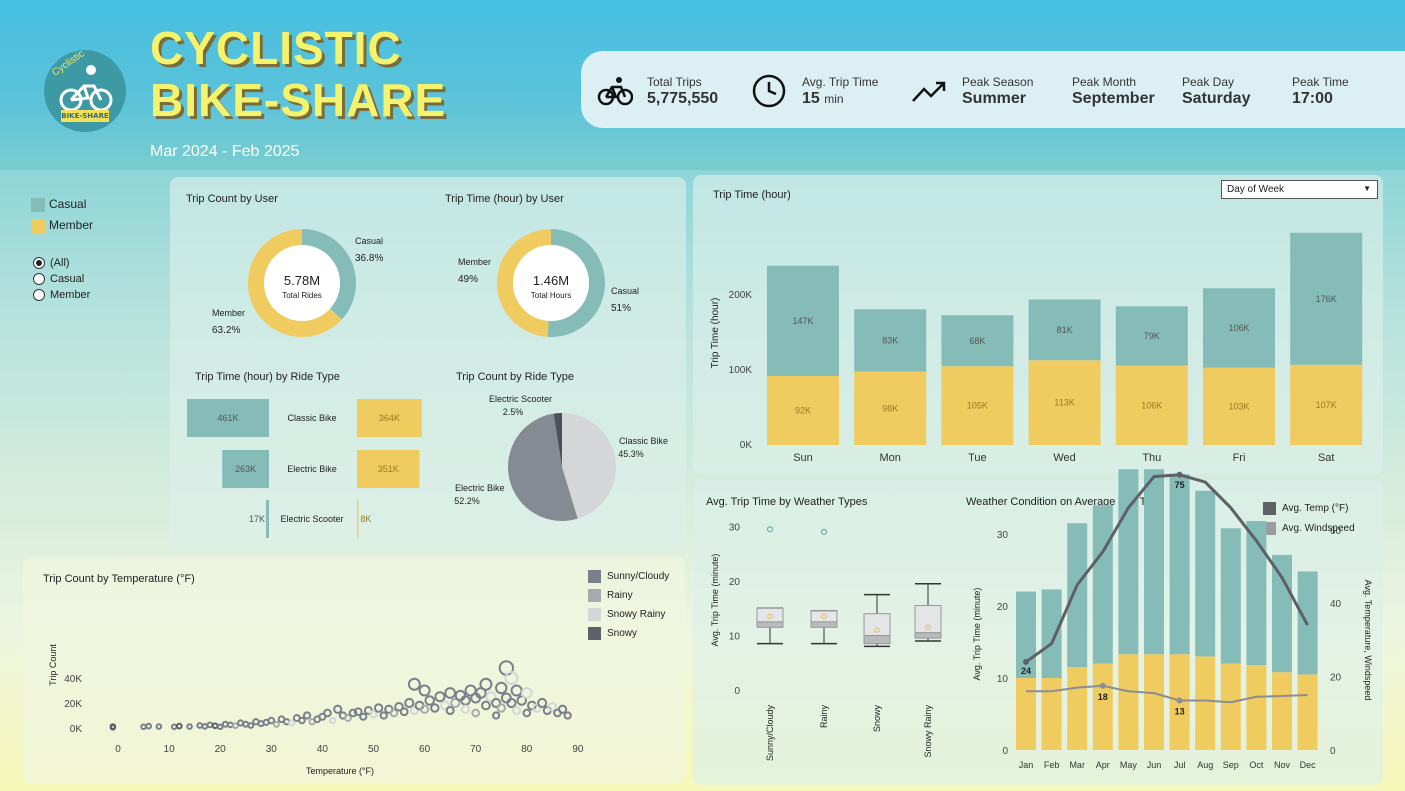  What do you see at coordinates (625, 291) in the screenshot?
I see `donut-label-name: Casual` at bounding box center [625, 291].